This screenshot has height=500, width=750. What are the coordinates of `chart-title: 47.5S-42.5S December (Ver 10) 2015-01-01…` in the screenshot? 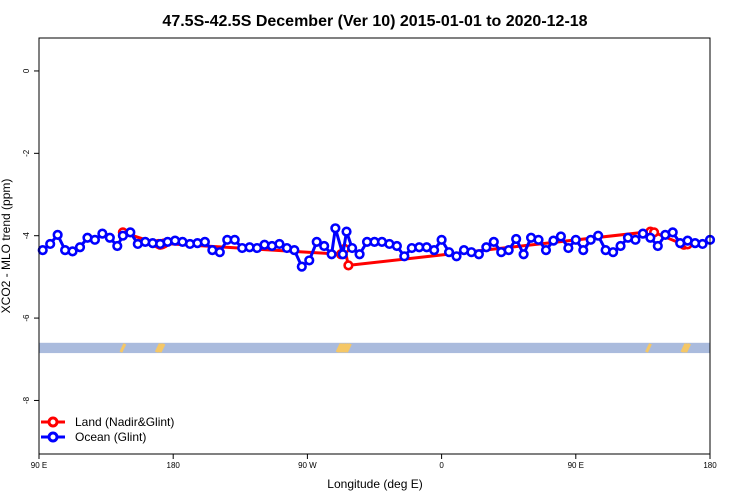 It's located at (374, 21).